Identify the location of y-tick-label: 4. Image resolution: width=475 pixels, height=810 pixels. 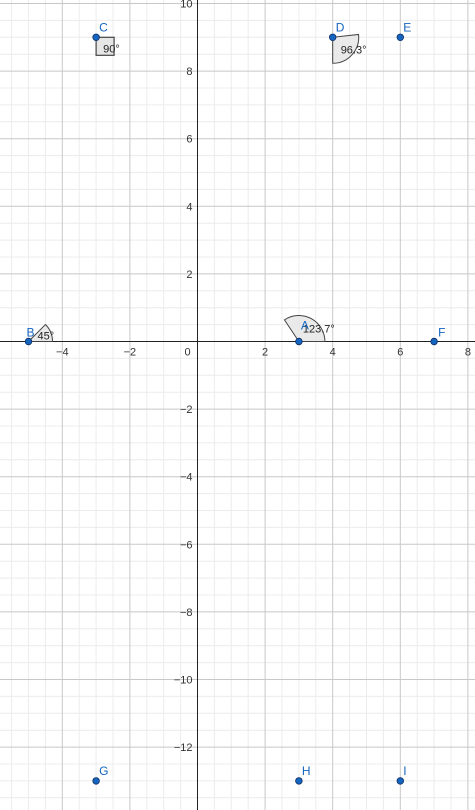
(189, 207).